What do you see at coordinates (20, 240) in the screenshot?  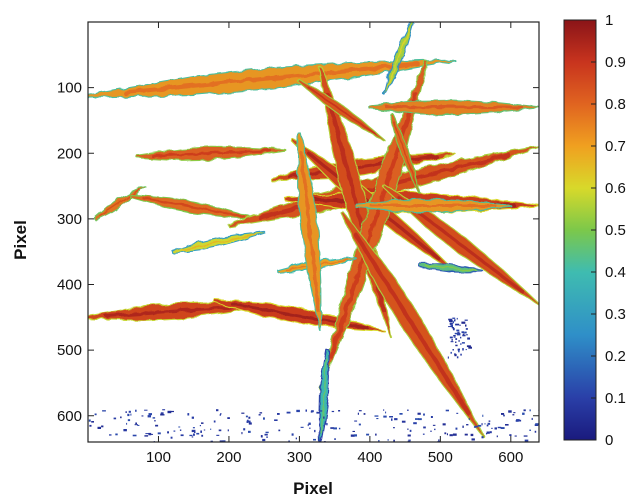 I see `y-axis-title: Pixel` at bounding box center [20, 240].